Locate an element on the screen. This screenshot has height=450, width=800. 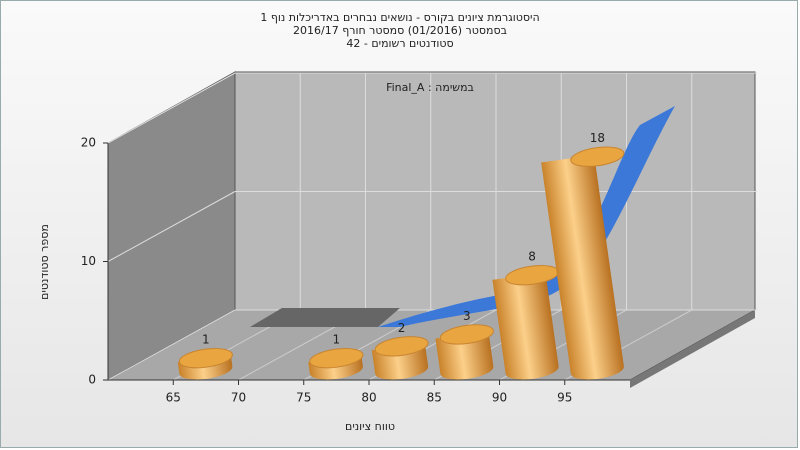
y-tick-label: 20 is located at coordinates (88, 143).